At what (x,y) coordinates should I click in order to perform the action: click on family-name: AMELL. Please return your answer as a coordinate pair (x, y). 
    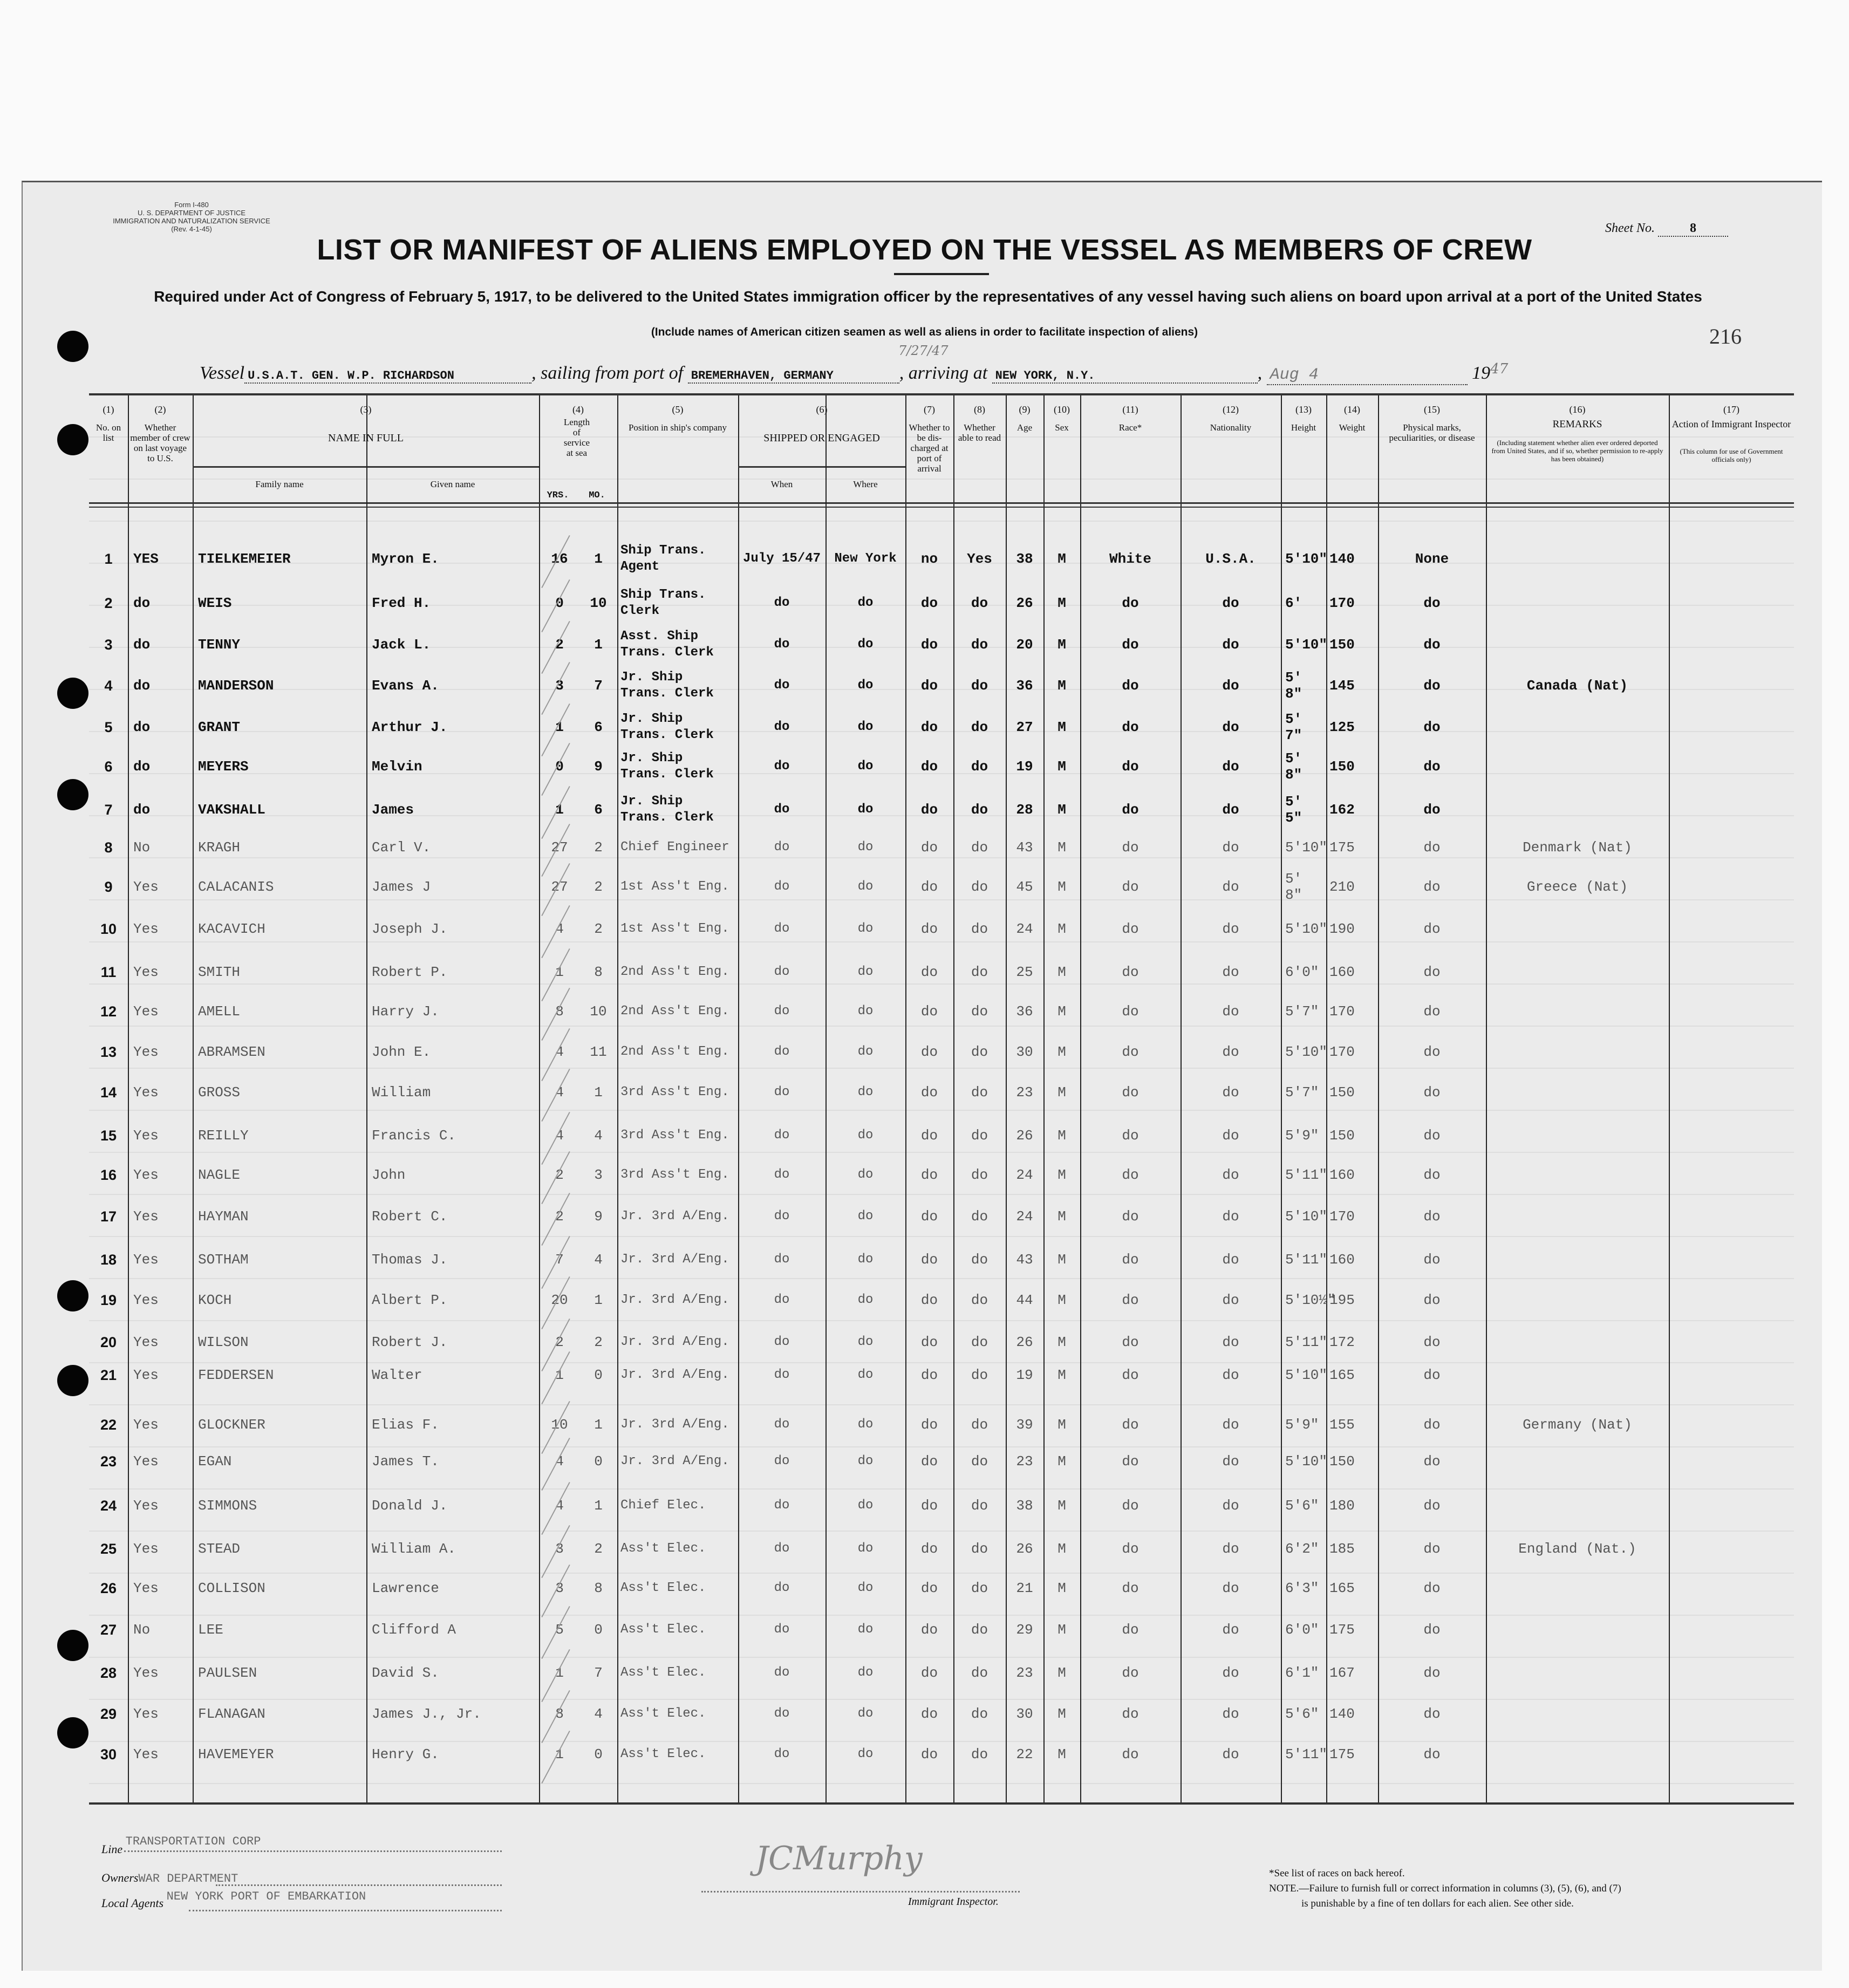
    Looking at the image, I should click on (219, 1011).